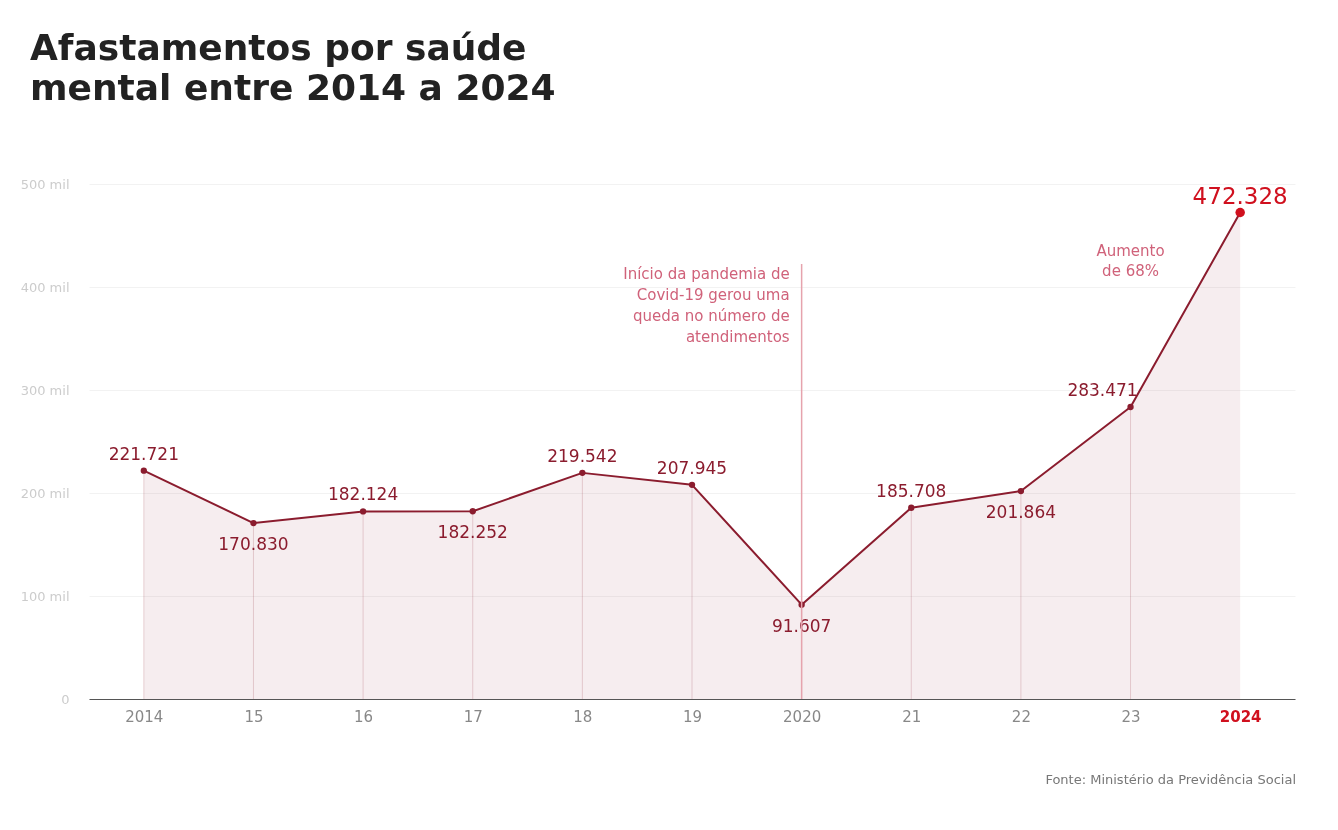 The image size is (1338, 830). What do you see at coordinates (363, 494) in the screenshot?
I see `data-label: 182.124` at bounding box center [363, 494].